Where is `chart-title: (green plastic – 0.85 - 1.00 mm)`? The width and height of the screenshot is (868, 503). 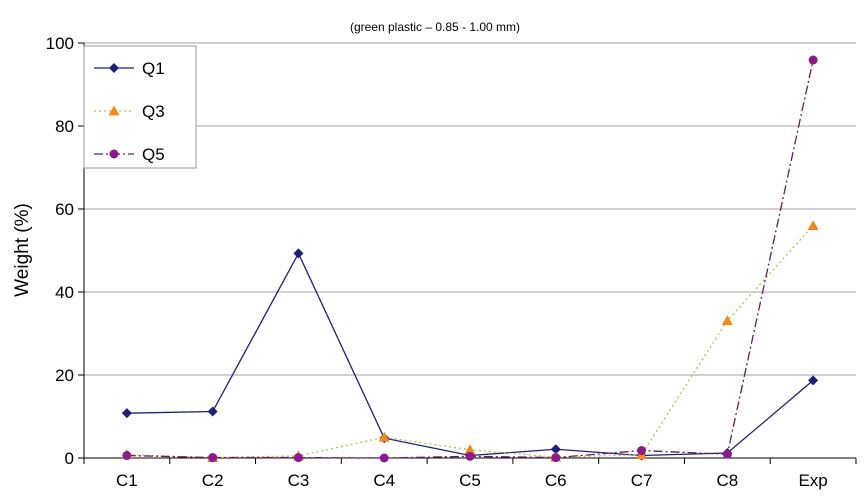
chart-title: (green plastic – 0.85 - 1.00 mm) is located at coordinates (435, 27).